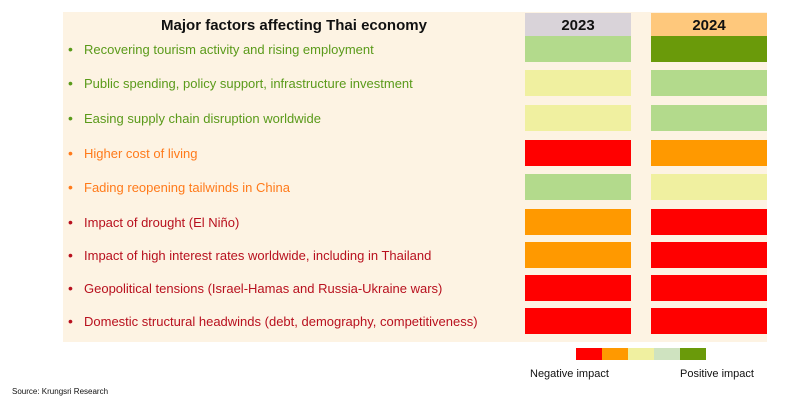 This screenshot has width=800, height=410. I want to click on legend-swatch-mild_negative, so click(615, 354).